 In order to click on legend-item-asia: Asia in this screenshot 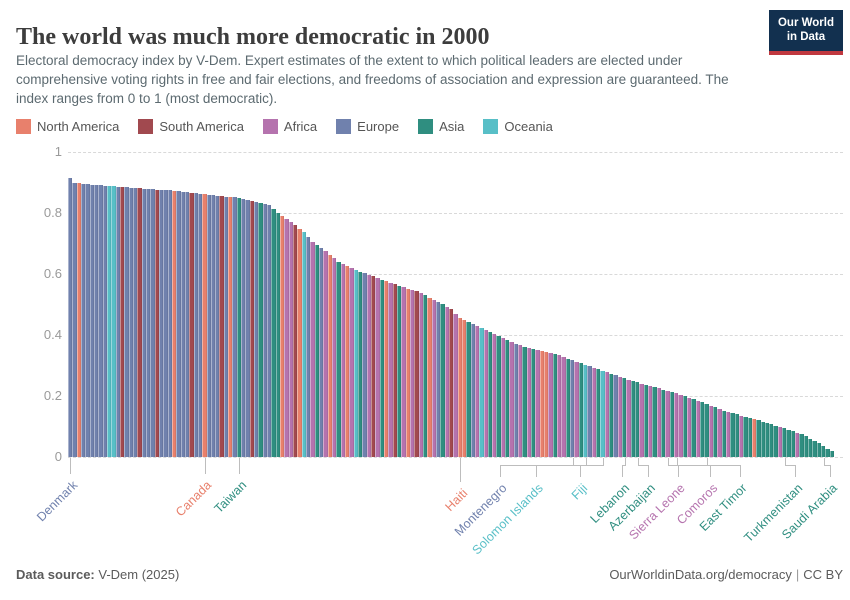, I will do `click(441, 126)`.